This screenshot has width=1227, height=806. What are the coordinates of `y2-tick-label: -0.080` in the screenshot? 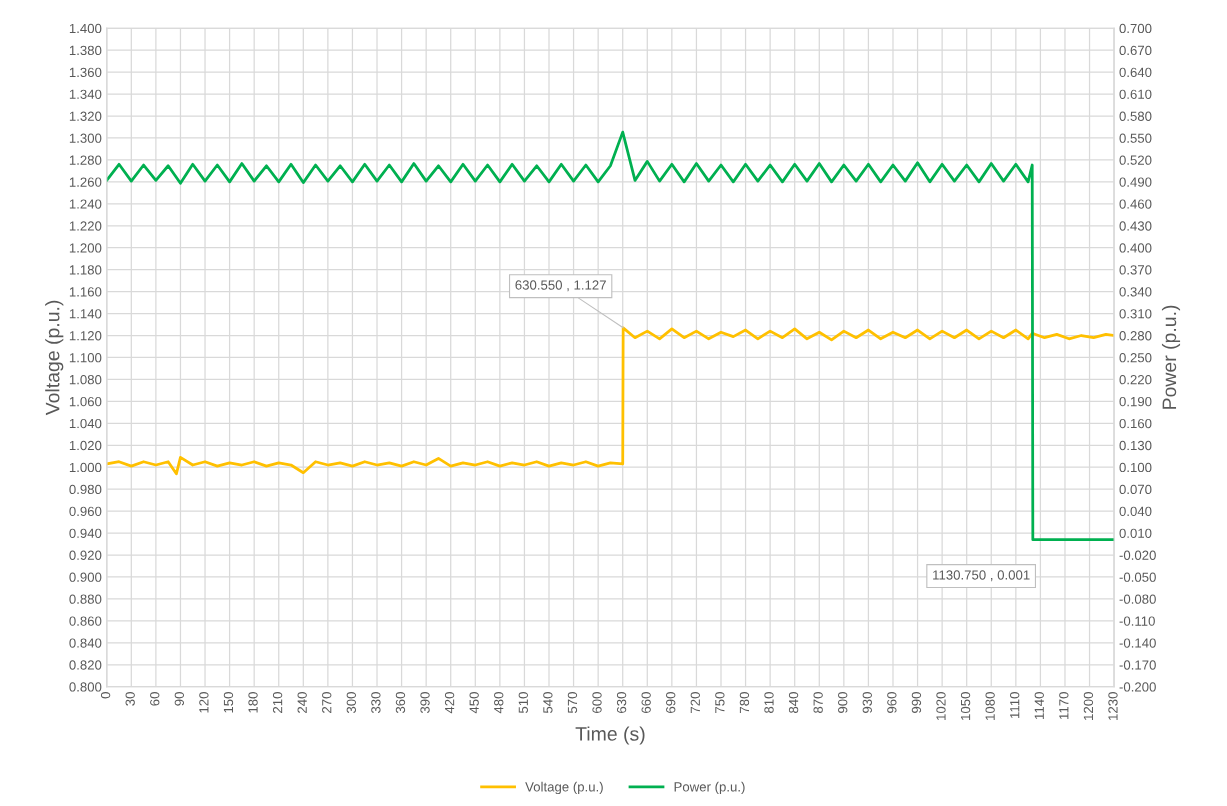 It's located at (1137, 599).